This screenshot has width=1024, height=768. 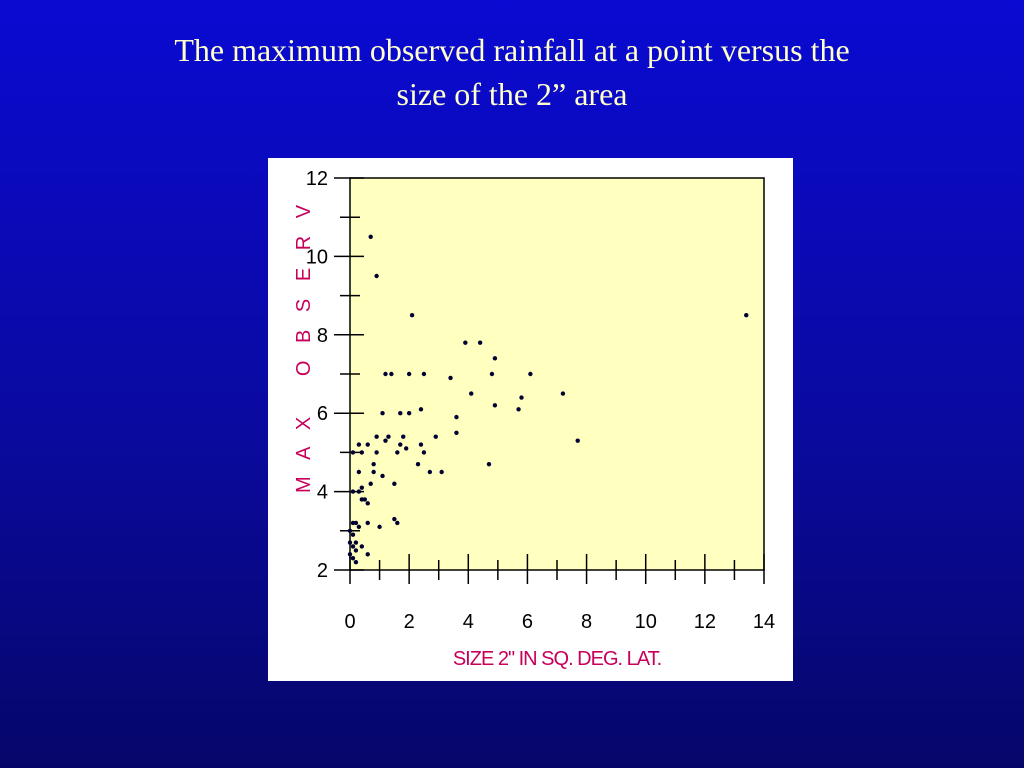 I want to click on y-tick-label: 2, so click(x=322, y=571).